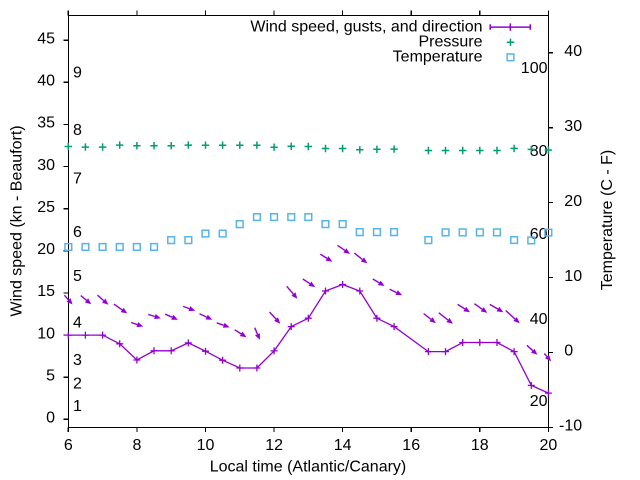  Describe the element at coordinates (77, 406) in the screenshot. I see `svg-text: 1` at that location.